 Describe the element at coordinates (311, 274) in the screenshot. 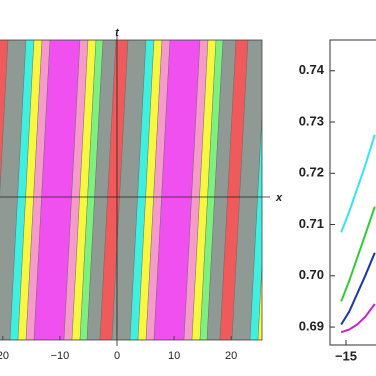

I see `y-tick-label: 0.70` at that location.